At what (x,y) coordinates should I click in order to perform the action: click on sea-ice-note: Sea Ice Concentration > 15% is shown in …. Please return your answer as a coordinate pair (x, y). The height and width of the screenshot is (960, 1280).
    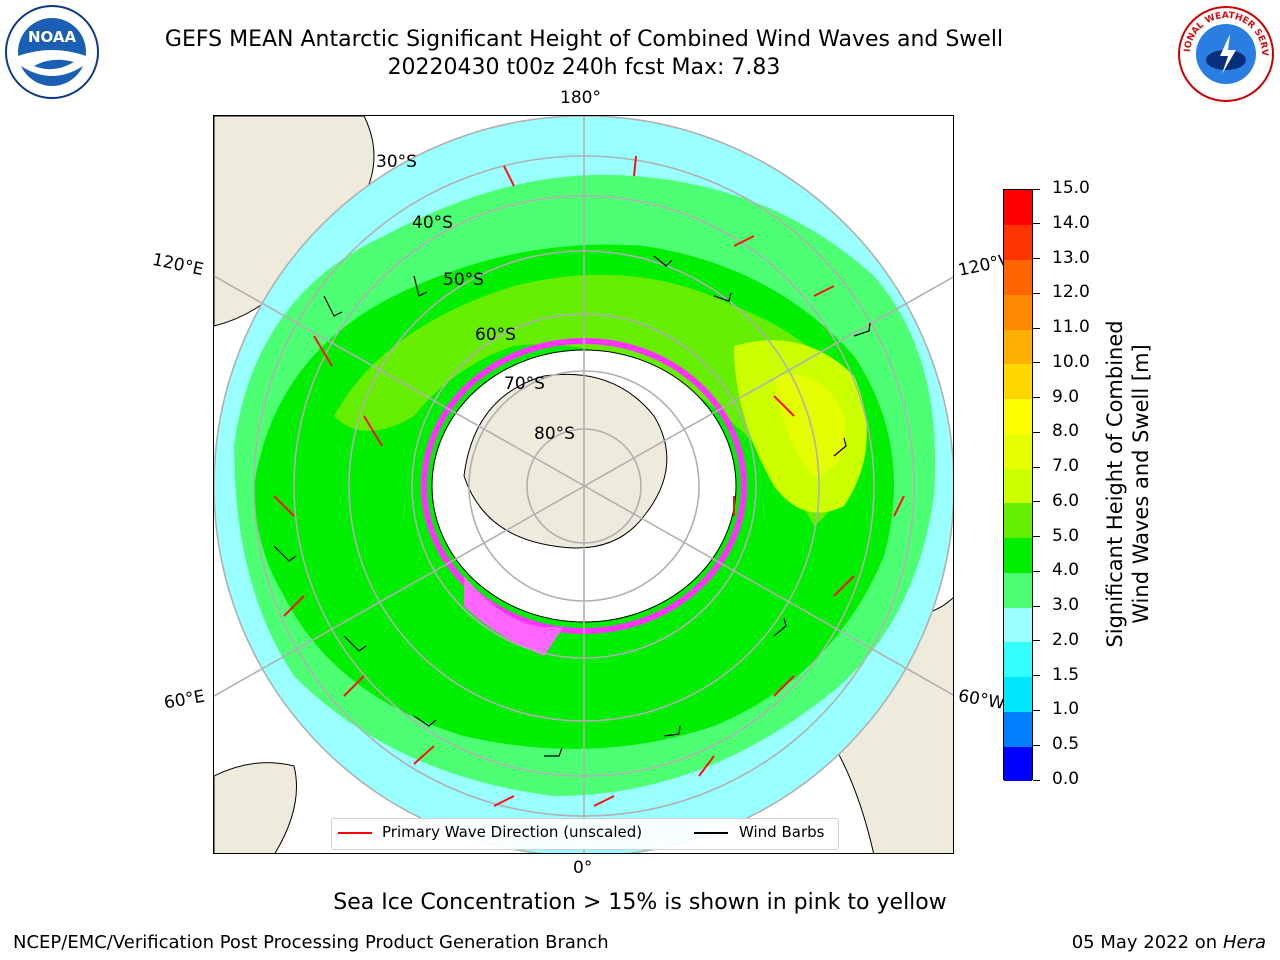
    Looking at the image, I should click on (640, 902).